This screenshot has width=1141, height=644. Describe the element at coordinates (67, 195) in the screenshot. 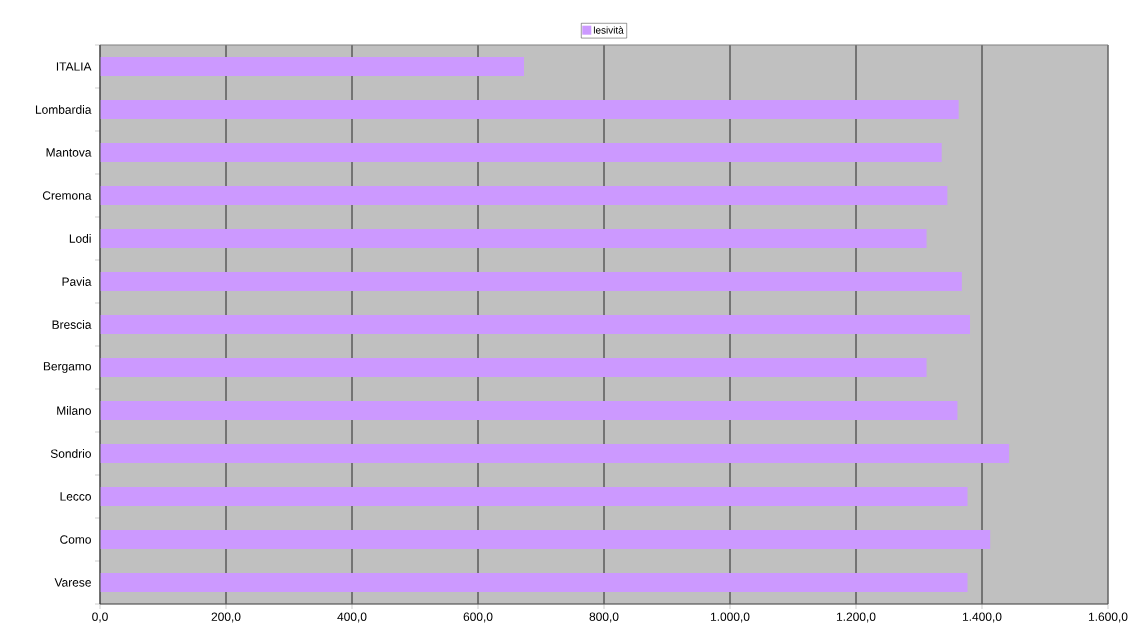

I see `y-tick-label: Cremona` at that location.